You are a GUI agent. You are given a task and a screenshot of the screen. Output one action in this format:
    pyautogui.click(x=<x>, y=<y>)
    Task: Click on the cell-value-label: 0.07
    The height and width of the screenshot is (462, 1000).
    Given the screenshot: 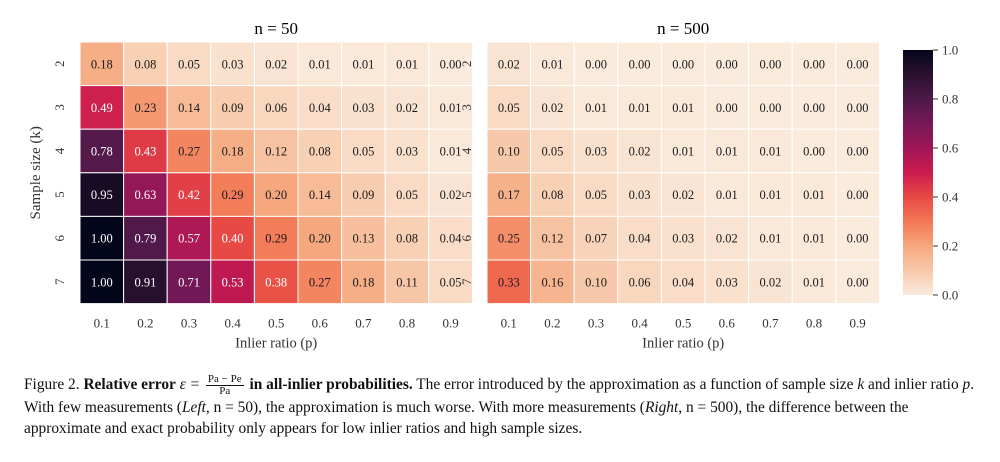 What is the action you would take?
    pyautogui.click(x=596, y=239)
    